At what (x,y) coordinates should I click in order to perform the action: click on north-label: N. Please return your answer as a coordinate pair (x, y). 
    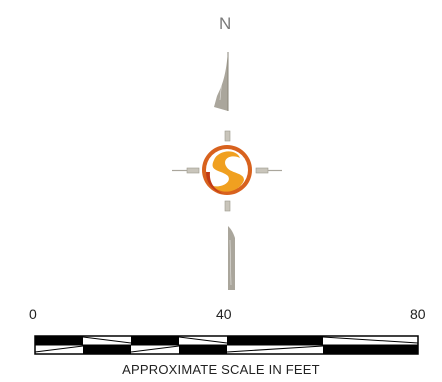
    Looking at the image, I should click on (225, 23).